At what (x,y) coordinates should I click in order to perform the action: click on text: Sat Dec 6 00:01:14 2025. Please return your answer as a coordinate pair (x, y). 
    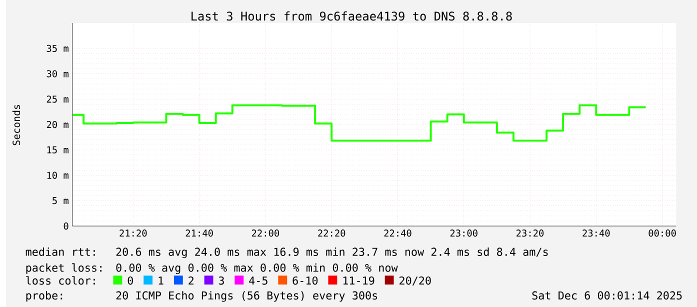
    Looking at the image, I should click on (607, 295).